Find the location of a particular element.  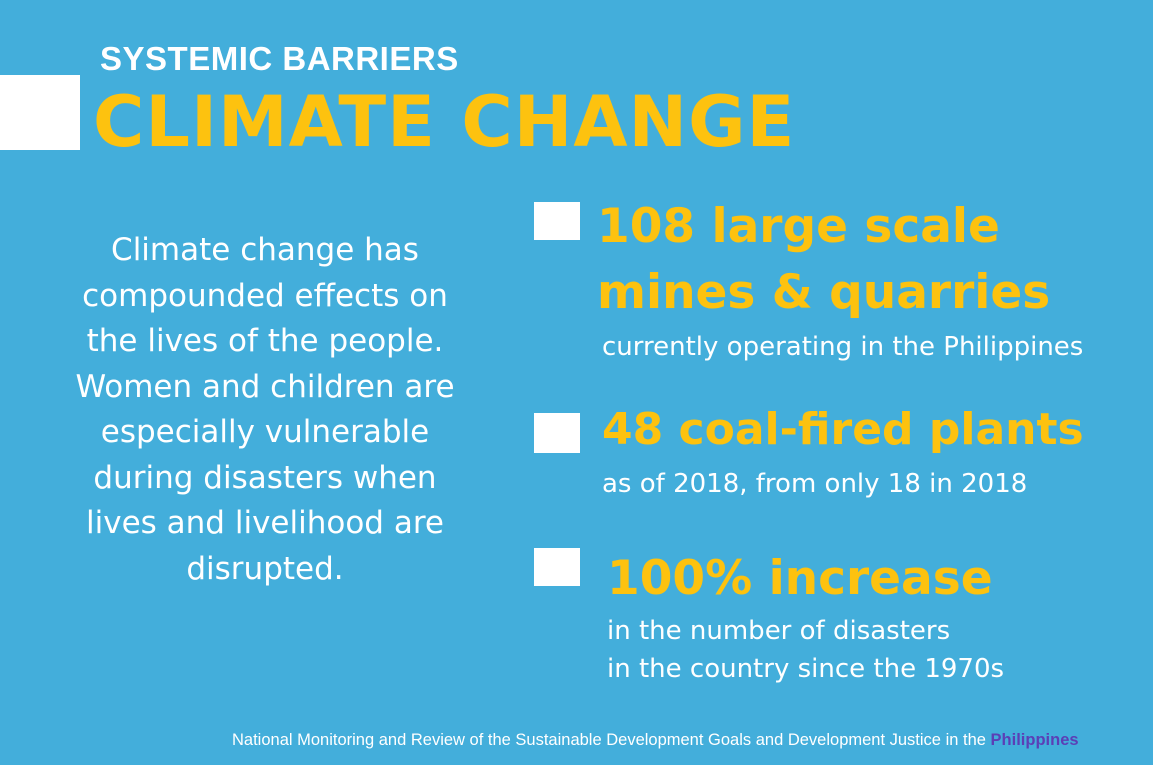

stat-headline-line: 108 large scale is located at coordinates (798, 226).